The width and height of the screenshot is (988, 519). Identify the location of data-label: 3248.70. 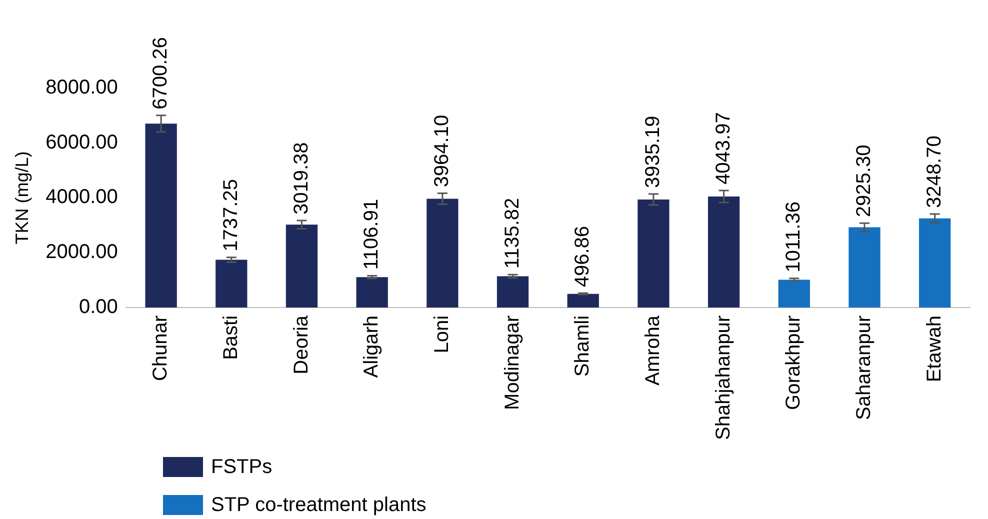
(934, 172).